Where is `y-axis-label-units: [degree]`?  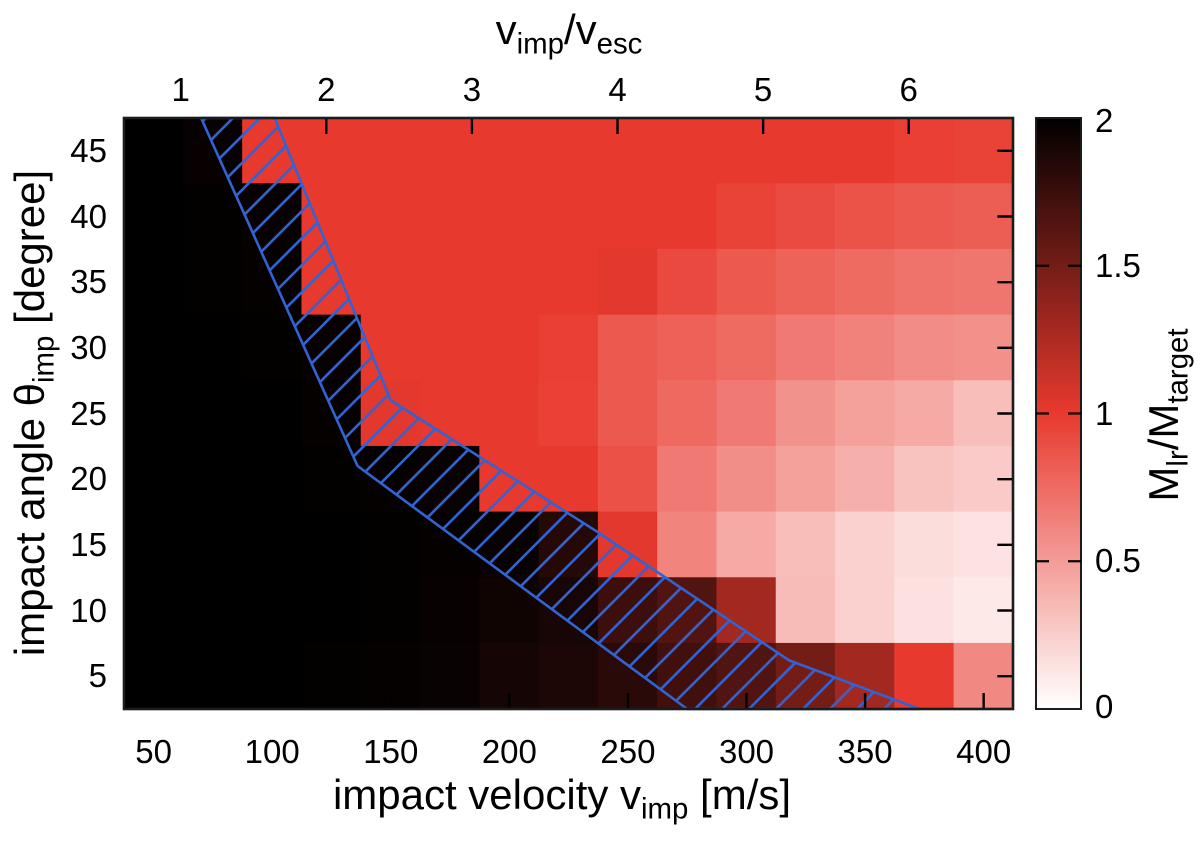 y-axis-label-units: [degree] is located at coordinates (29, 252).